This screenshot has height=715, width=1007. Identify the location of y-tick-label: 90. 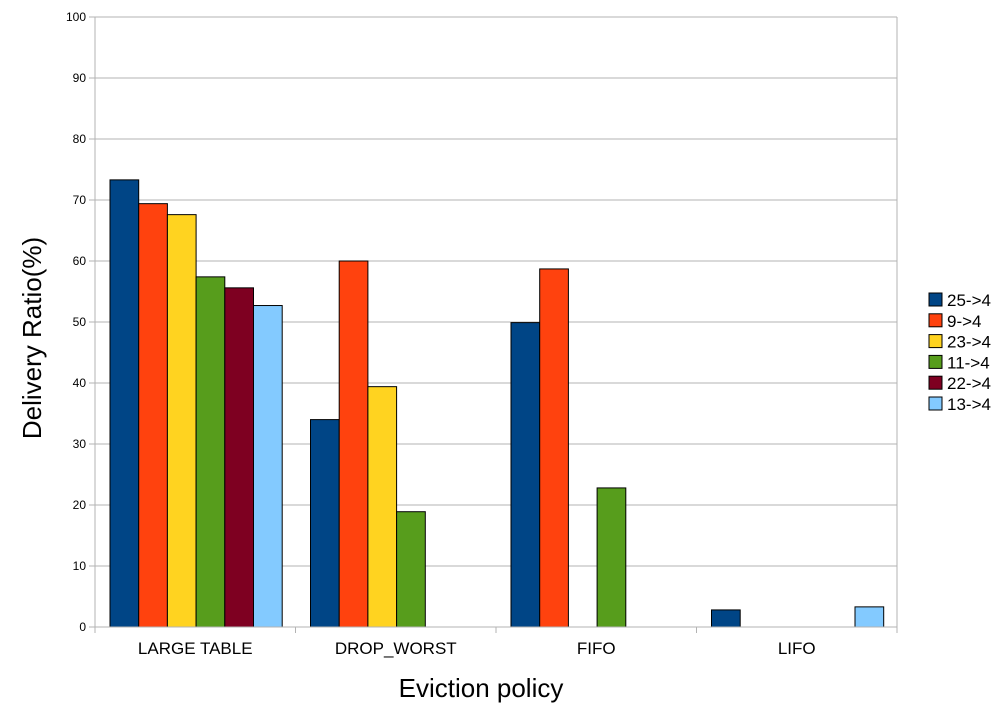
(80, 78).